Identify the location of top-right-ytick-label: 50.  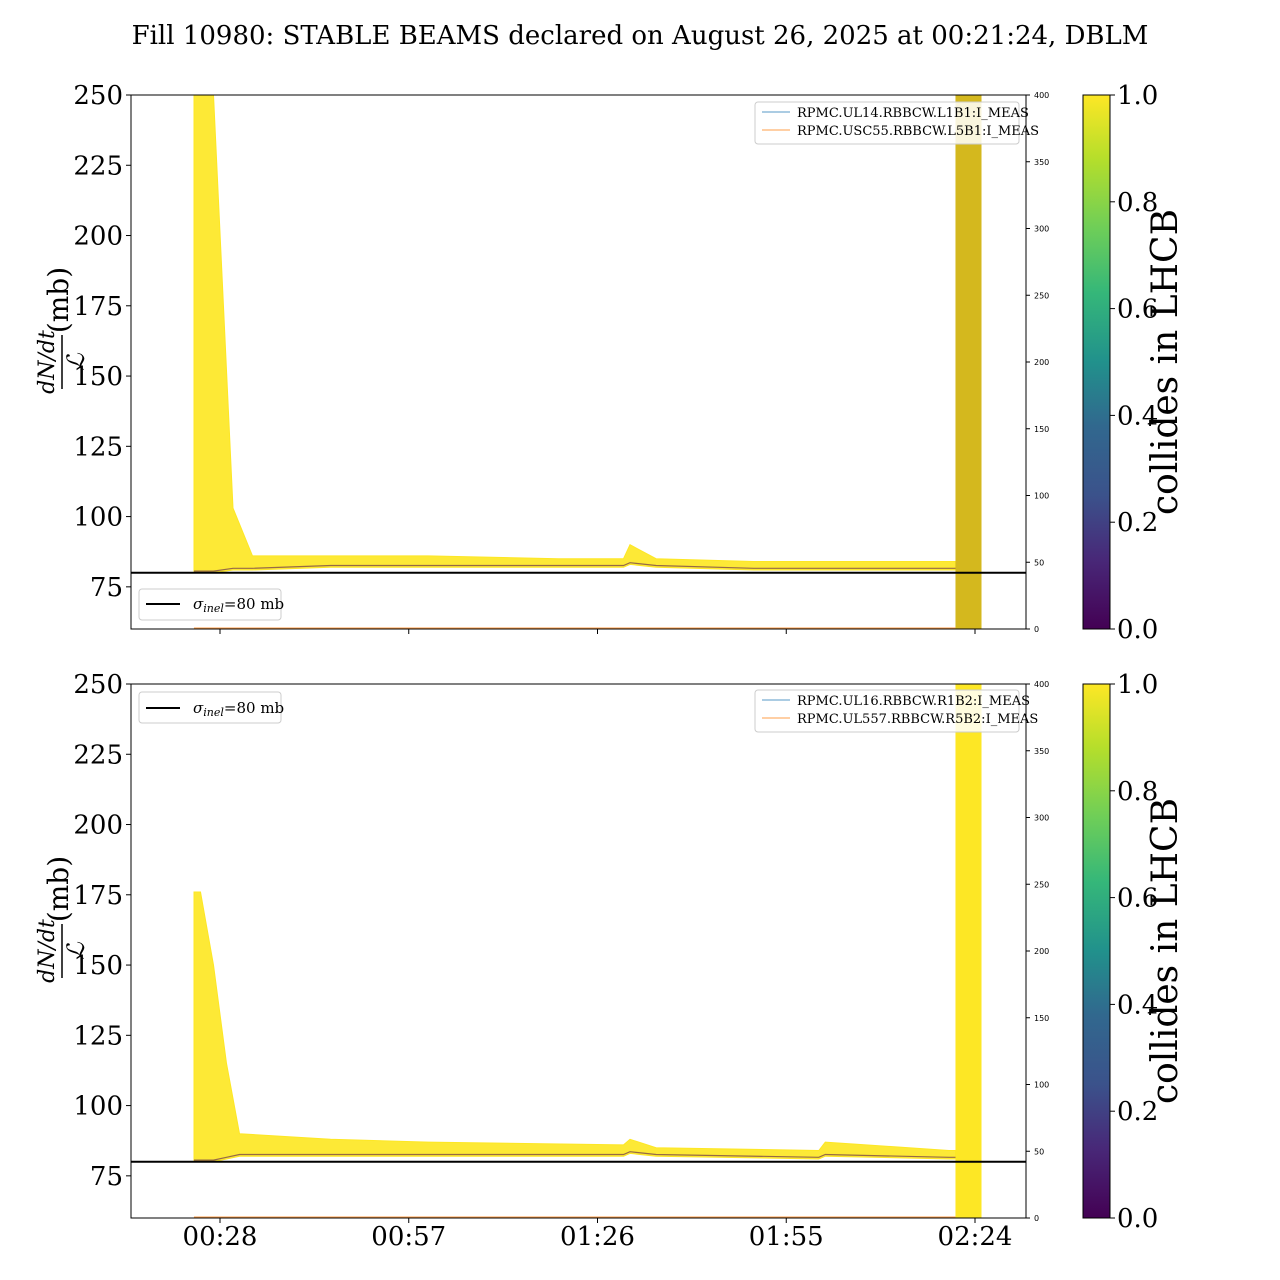
(1039, 562).